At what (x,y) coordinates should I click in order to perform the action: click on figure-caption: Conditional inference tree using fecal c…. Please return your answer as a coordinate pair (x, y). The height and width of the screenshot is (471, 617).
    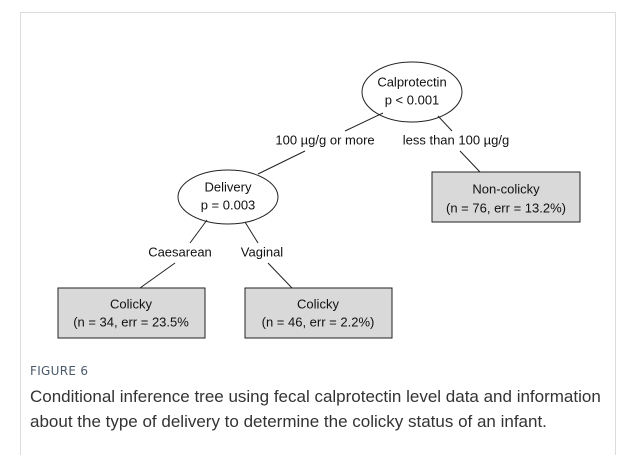
    Looking at the image, I should click on (315, 409).